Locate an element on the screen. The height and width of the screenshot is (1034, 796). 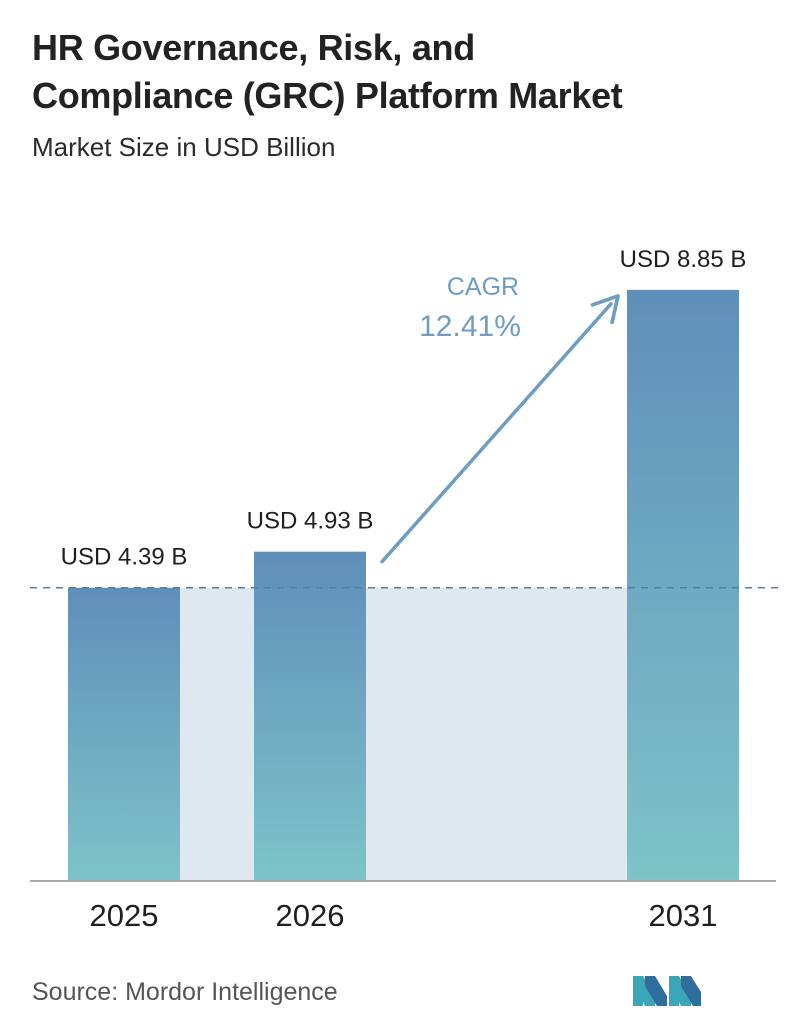
bar-2026 is located at coordinates (310, 716).